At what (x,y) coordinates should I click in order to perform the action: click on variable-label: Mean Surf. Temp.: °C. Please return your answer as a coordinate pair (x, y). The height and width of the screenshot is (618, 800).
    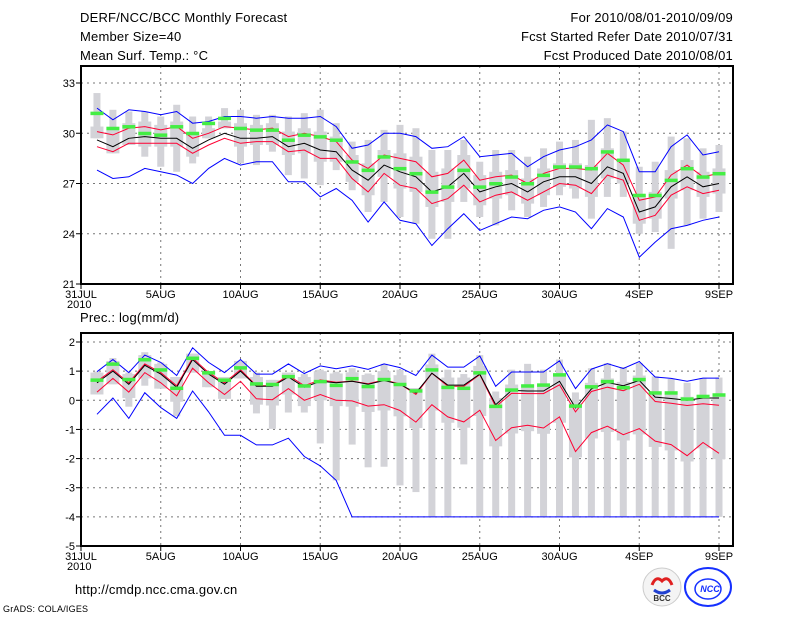
    Looking at the image, I should click on (144, 55).